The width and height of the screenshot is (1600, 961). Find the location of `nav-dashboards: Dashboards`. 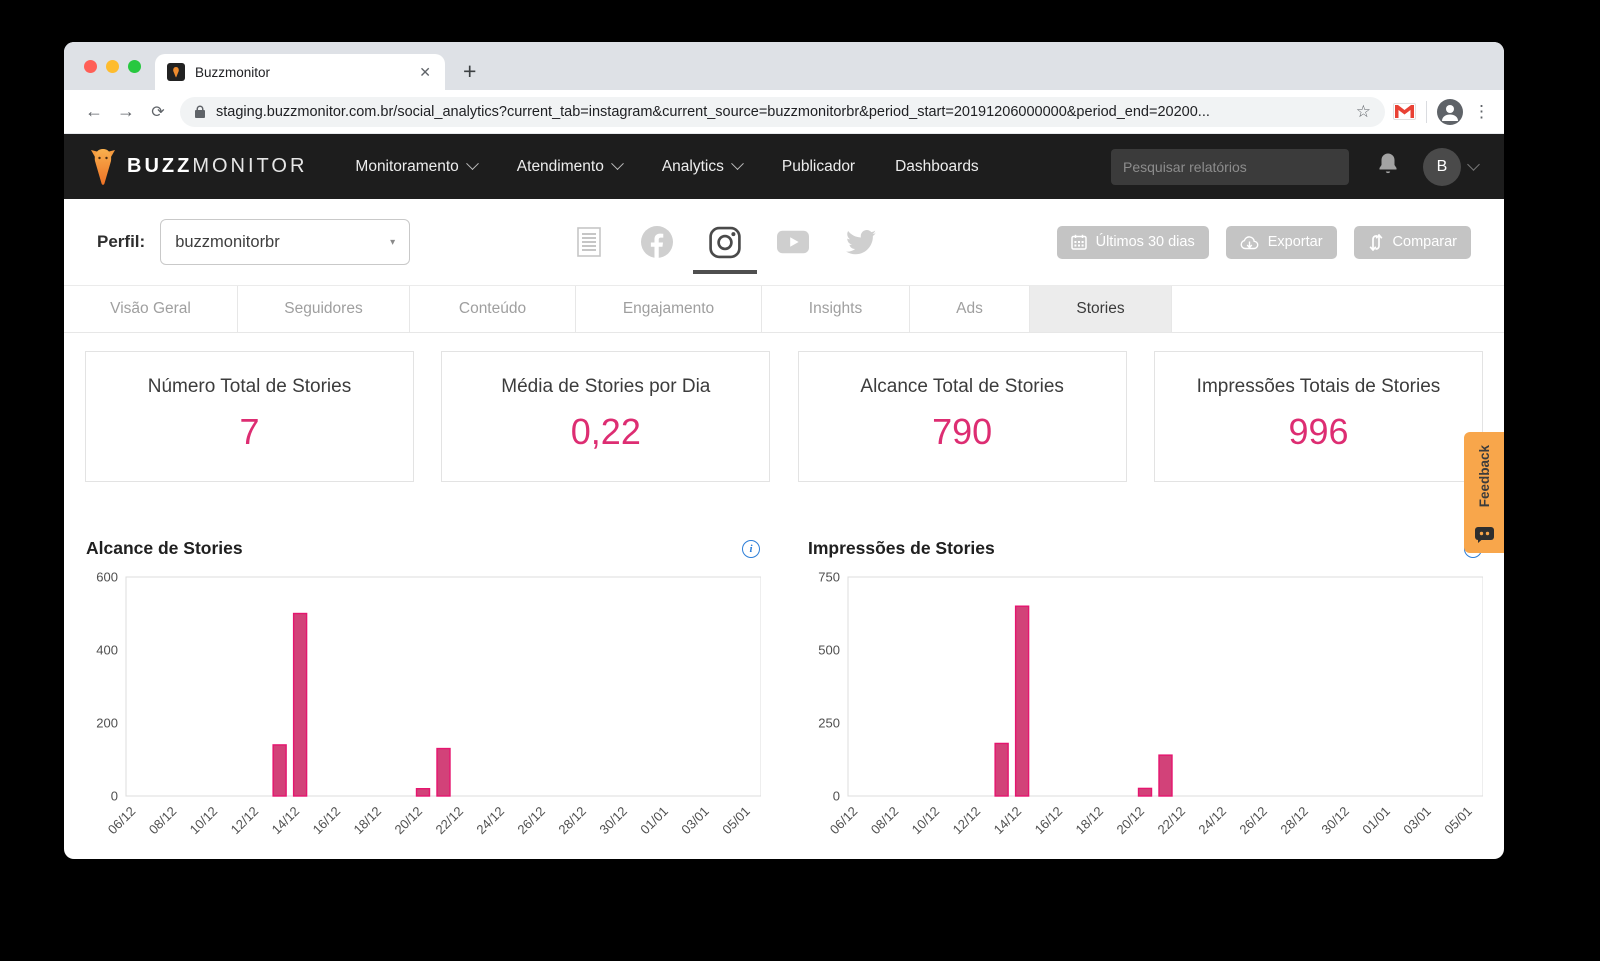

nav-dashboards: Dashboards is located at coordinates (937, 166).